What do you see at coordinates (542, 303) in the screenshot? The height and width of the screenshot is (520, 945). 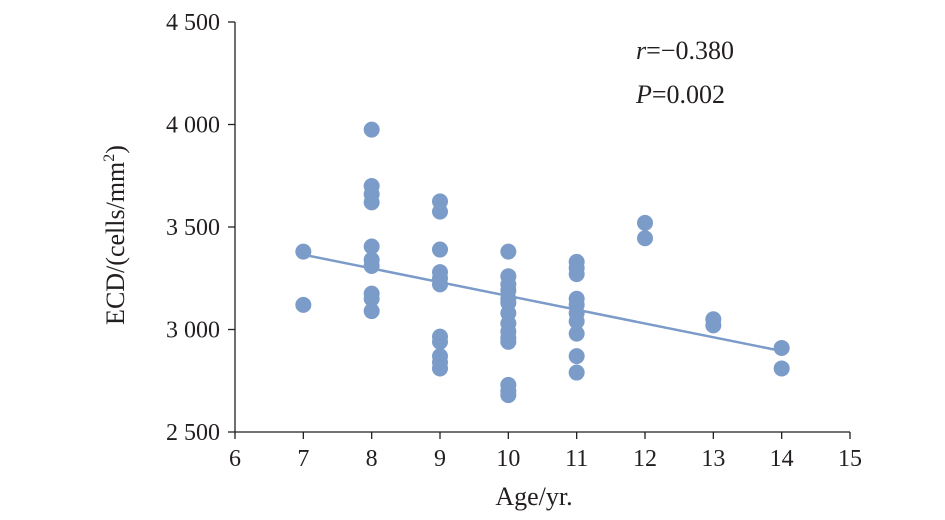 I see `trend-line` at bounding box center [542, 303].